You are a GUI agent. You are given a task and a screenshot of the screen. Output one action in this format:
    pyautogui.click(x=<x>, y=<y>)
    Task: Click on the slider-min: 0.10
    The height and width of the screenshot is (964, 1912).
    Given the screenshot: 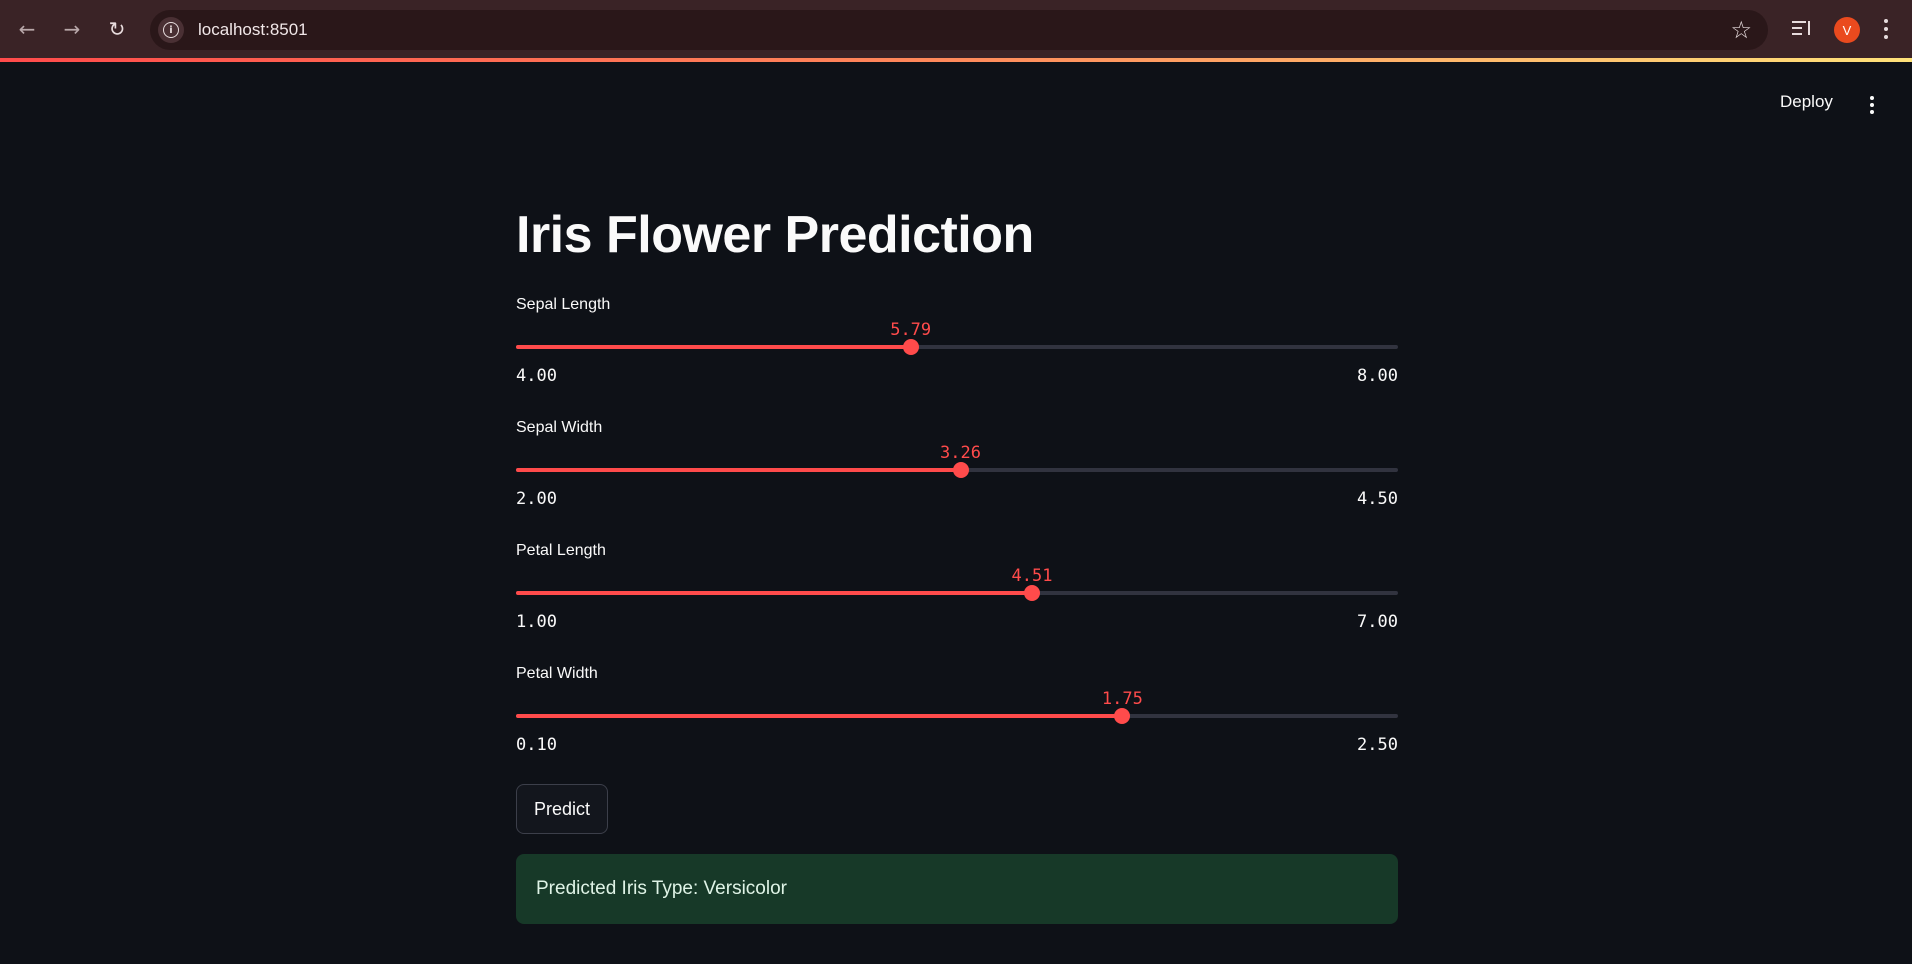 What is the action you would take?
    pyautogui.click(x=536, y=745)
    